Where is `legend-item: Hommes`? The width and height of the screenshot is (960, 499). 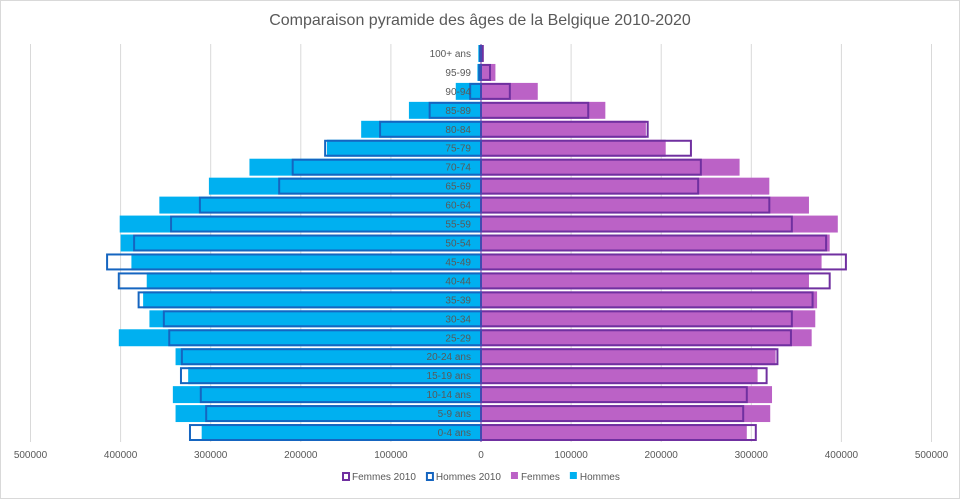 legend-item: Hommes is located at coordinates (594, 477).